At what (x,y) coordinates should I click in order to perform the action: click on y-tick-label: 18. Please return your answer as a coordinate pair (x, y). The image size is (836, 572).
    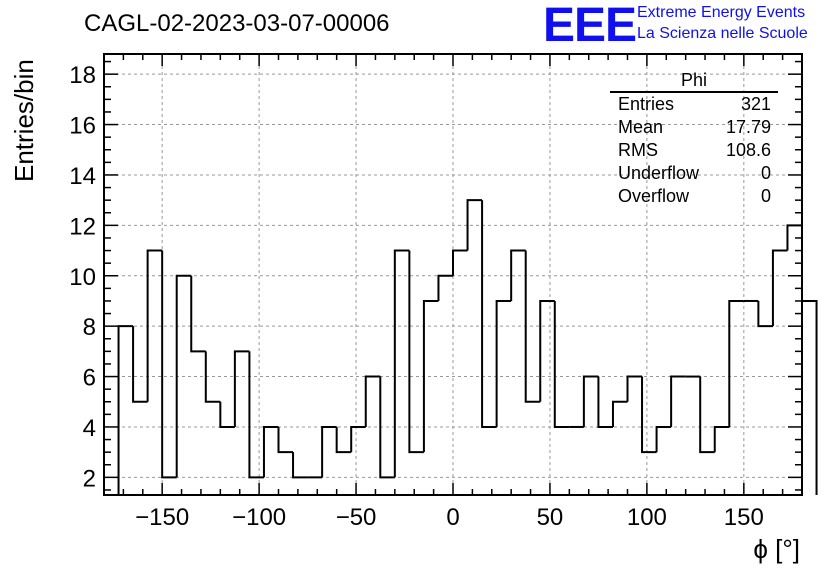
    Looking at the image, I should click on (82, 75).